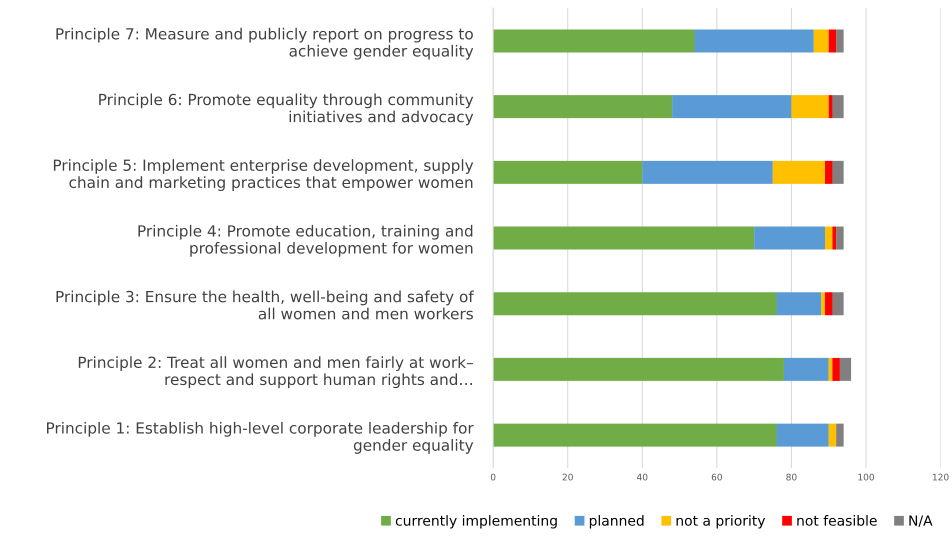 The height and width of the screenshot is (541, 952). Describe the element at coordinates (721, 521) in the screenshot. I see `legend-label: not a priority` at that location.